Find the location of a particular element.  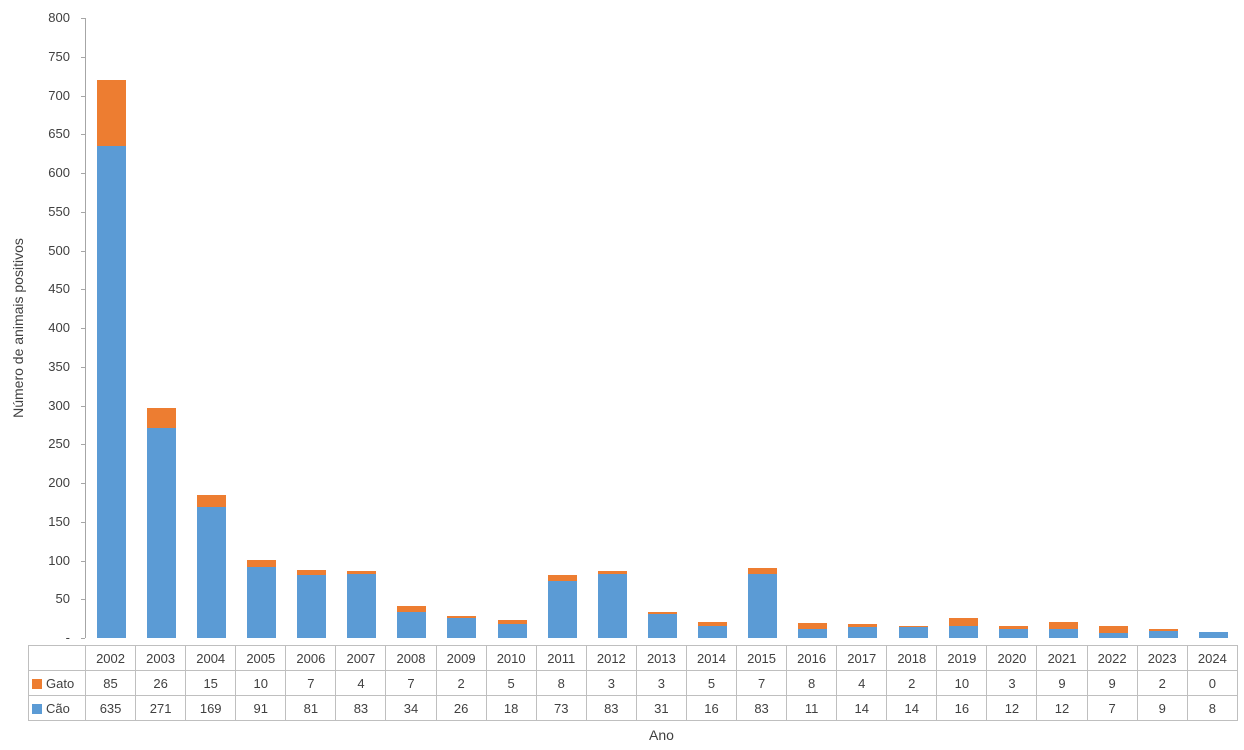

legend-cell-gato: Gato is located at coordinates (57, 683).